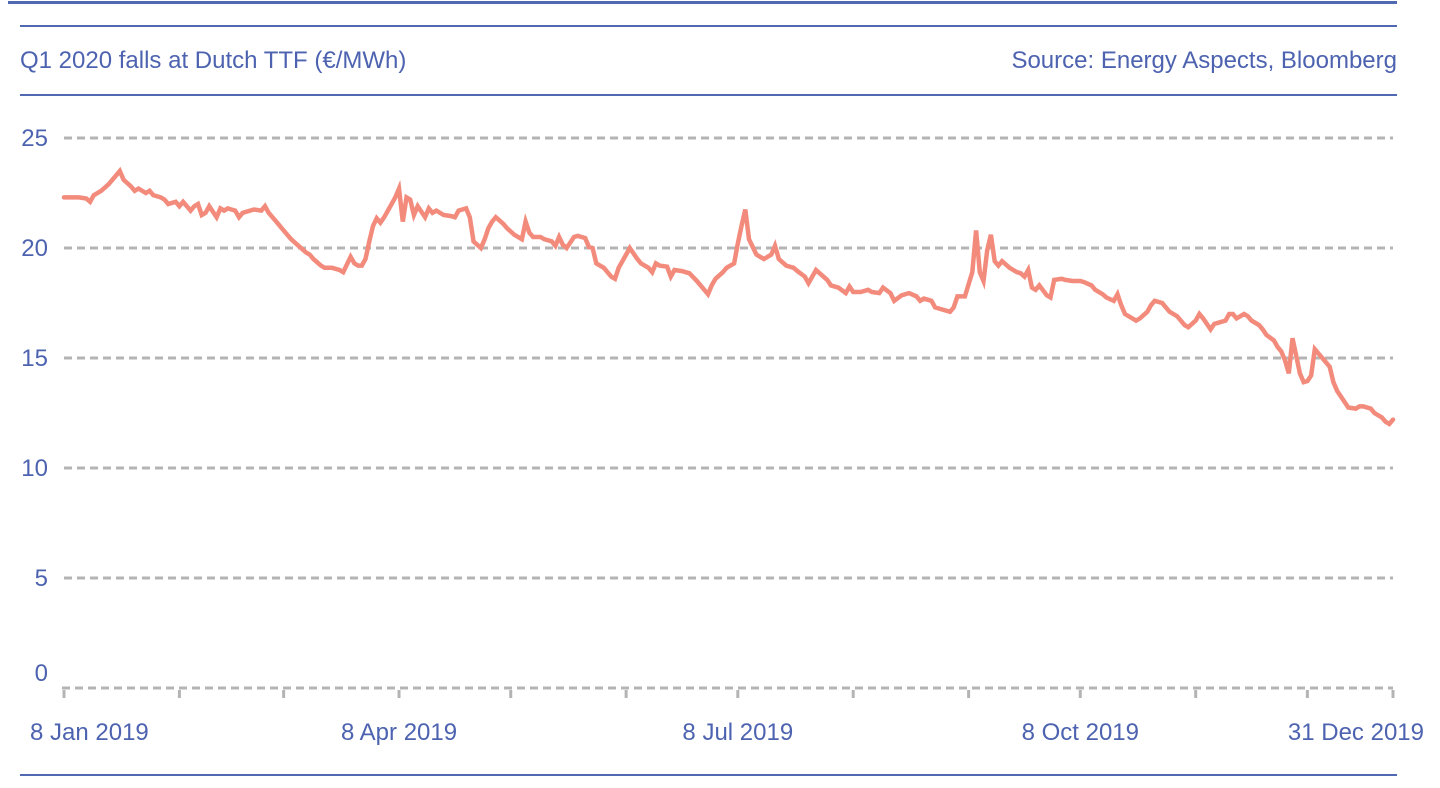  Describe the element at coordinates (34, 358) in the screenshot. I see `y-axis-label: 15` at that location.